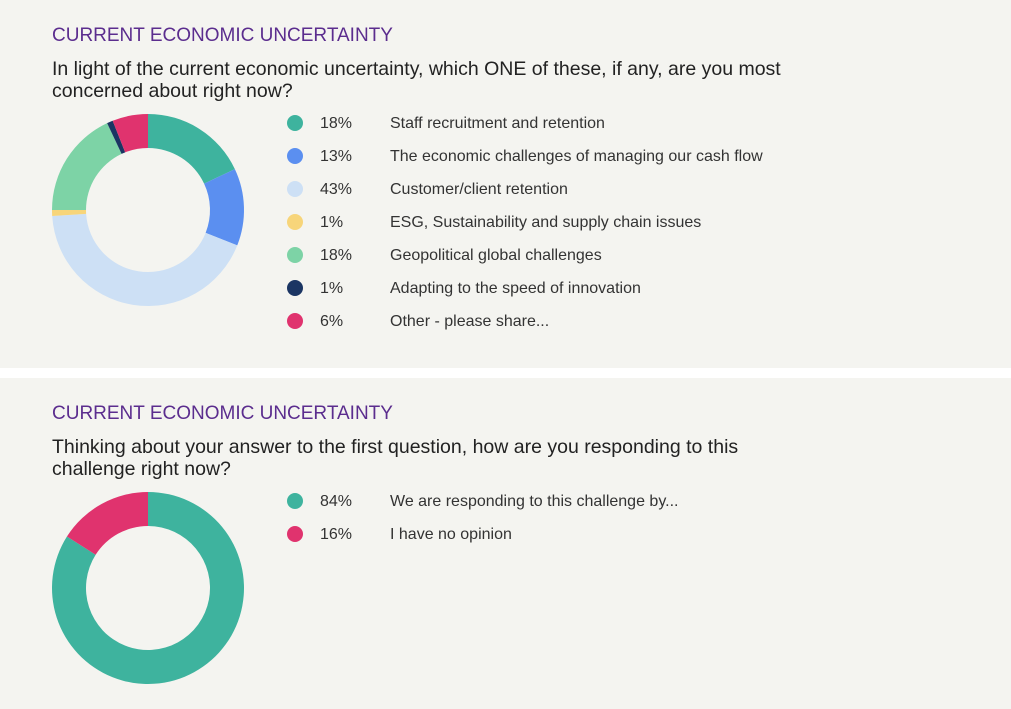  I want to click on legend-label: Customer/client retention, so click(479, 189).